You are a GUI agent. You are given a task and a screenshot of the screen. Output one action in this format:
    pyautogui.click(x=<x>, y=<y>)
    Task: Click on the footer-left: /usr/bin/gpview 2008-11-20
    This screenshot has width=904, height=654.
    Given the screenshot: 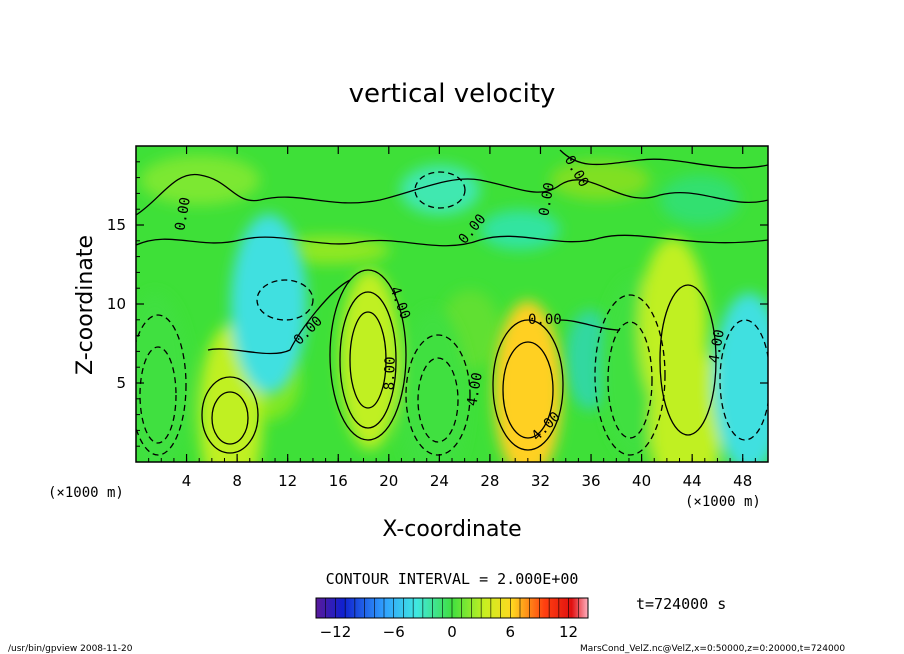 What is the action you would take?
    pyautogui.click(x=70, y=649)
    